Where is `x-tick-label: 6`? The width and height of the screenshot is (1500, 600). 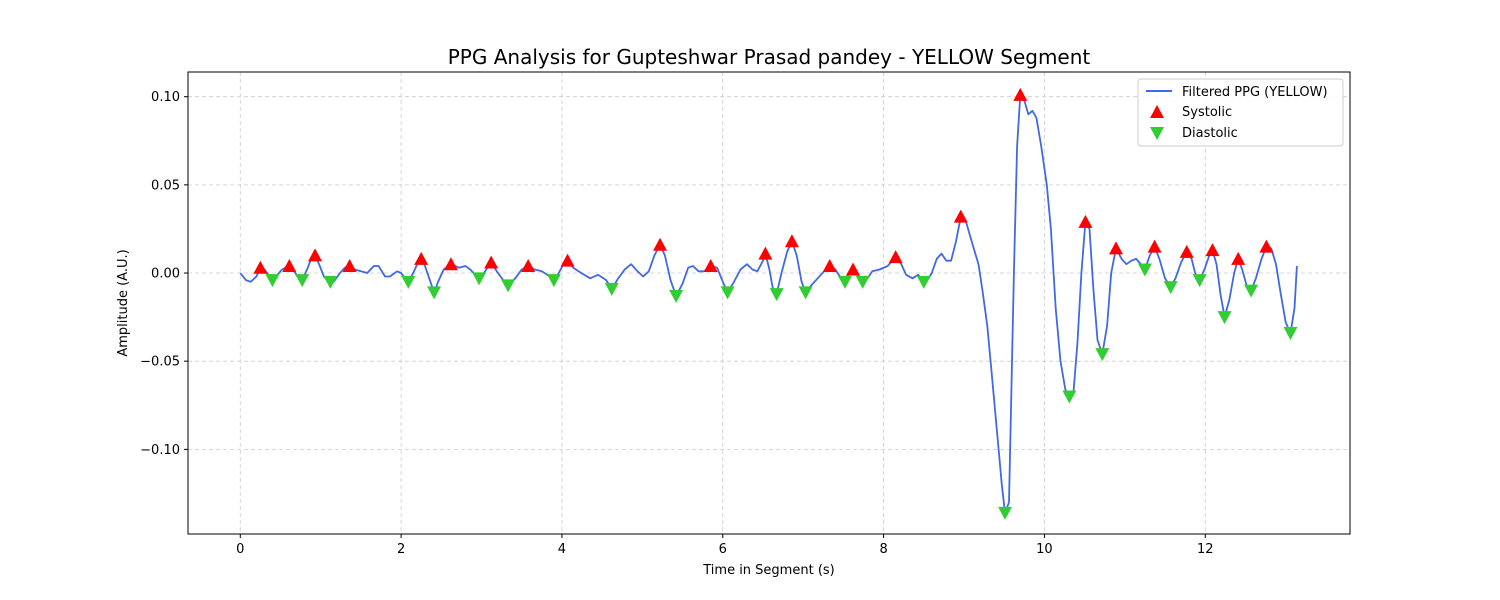
x-tick-label: 6 is located at coordinates (723, 549).